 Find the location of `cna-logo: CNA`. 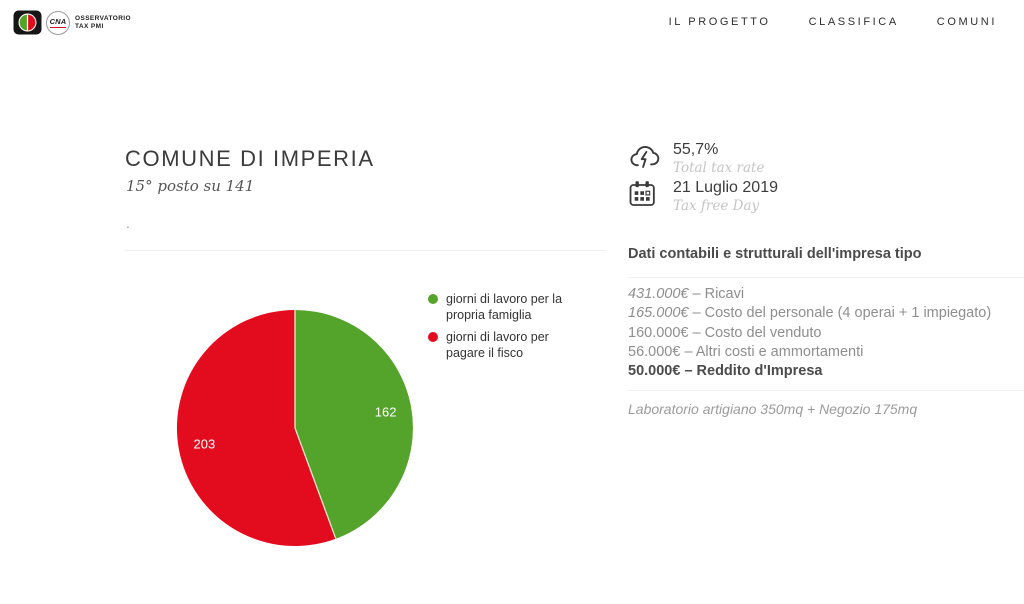

cna-logo: CNA is located at coordinates (58, 22).